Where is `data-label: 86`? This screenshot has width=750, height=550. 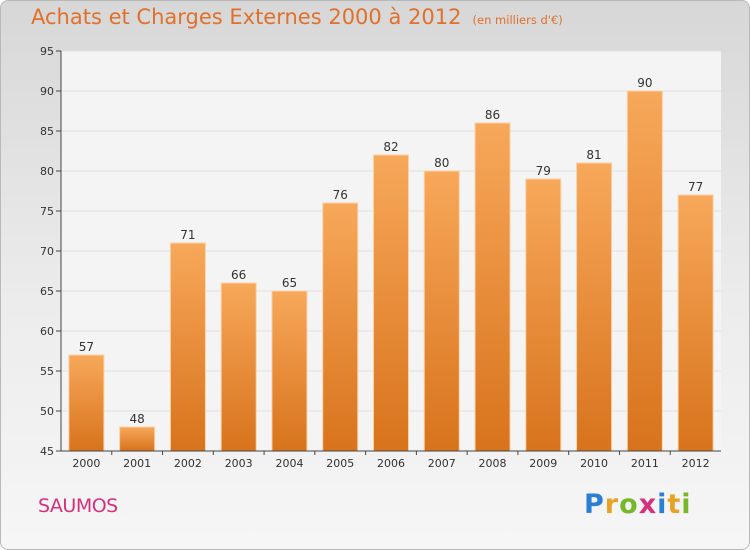
data-label: 86 is located at coordinates (492, 115).